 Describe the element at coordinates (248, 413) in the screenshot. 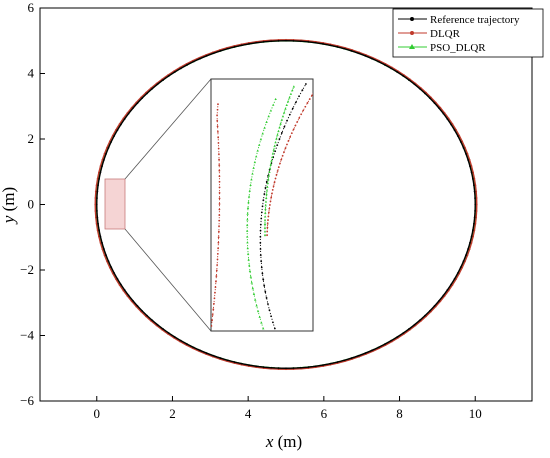

I see `x-tick-label: 4` at that location.